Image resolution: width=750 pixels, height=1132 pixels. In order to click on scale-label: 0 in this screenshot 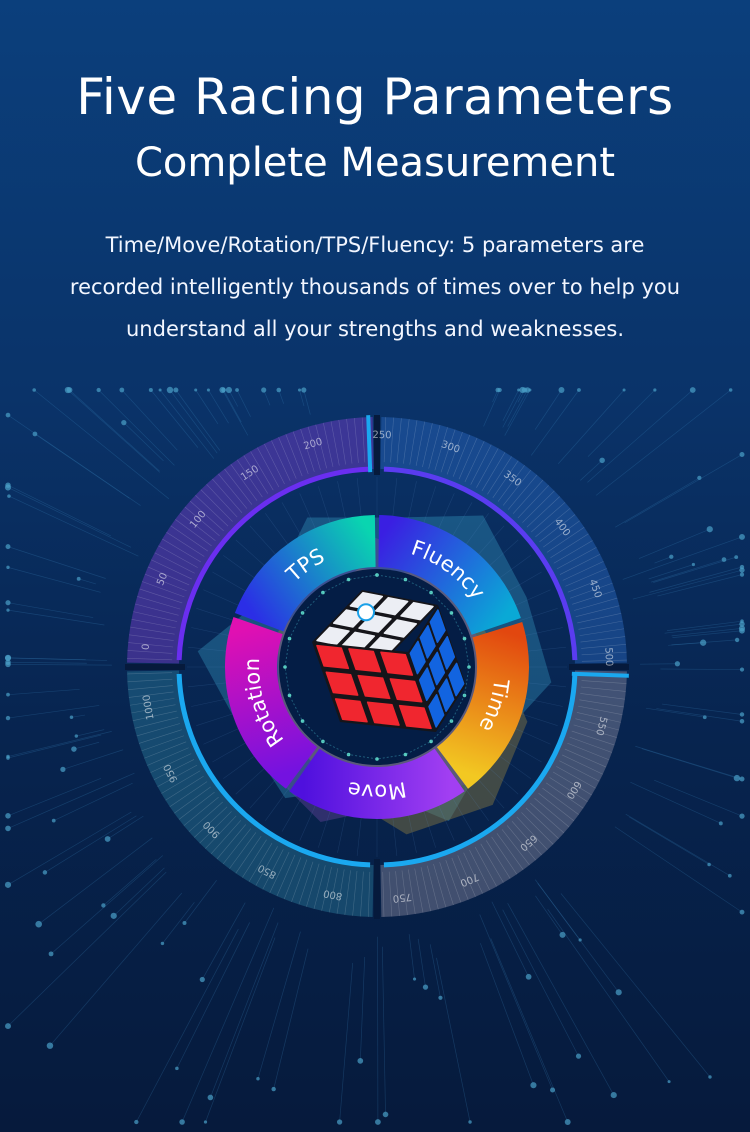, I will do `click(147, 646)`.